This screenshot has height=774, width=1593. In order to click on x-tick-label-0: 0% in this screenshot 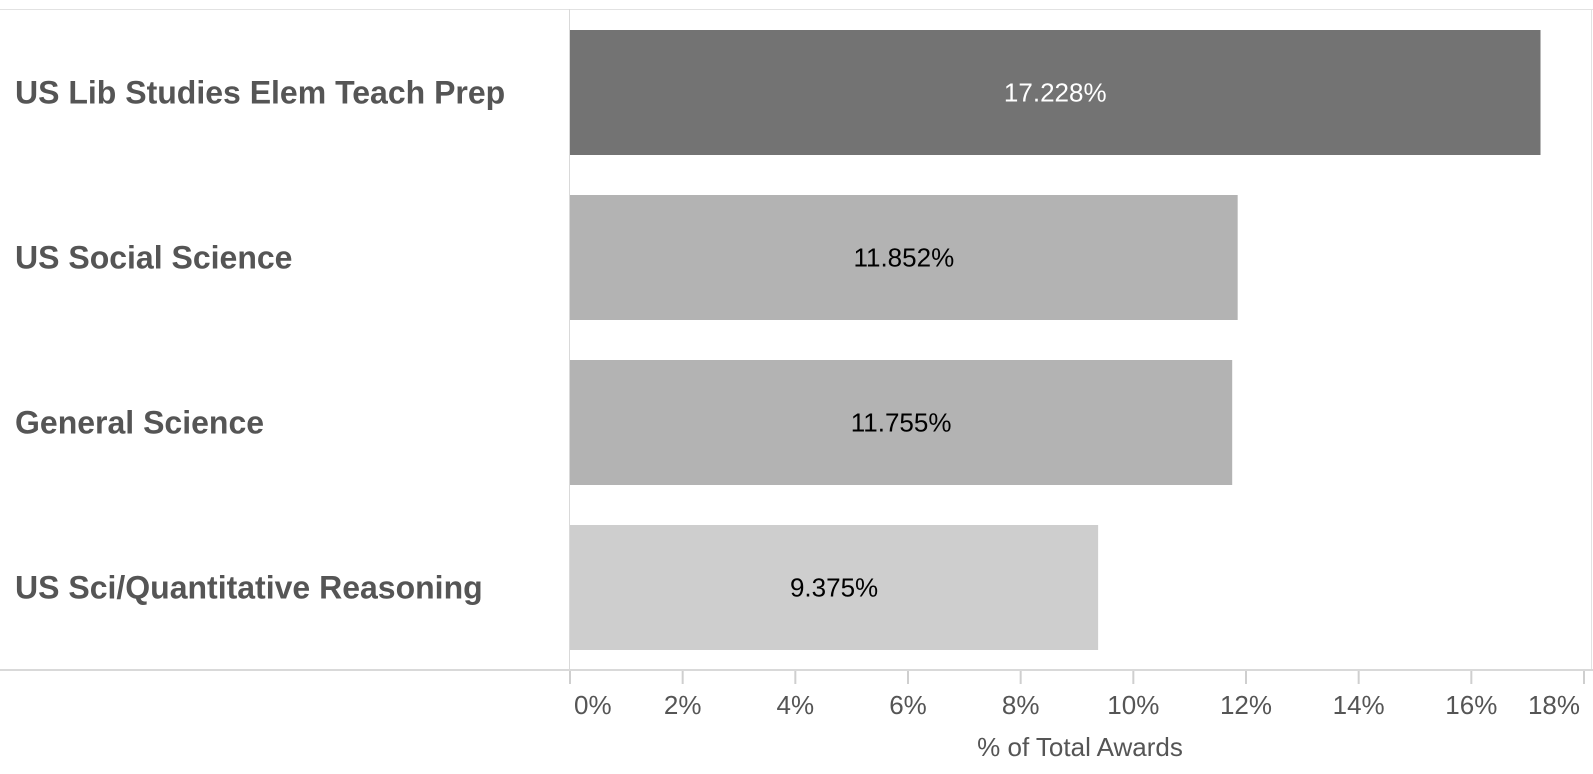, I will do `click(593, 705)`.